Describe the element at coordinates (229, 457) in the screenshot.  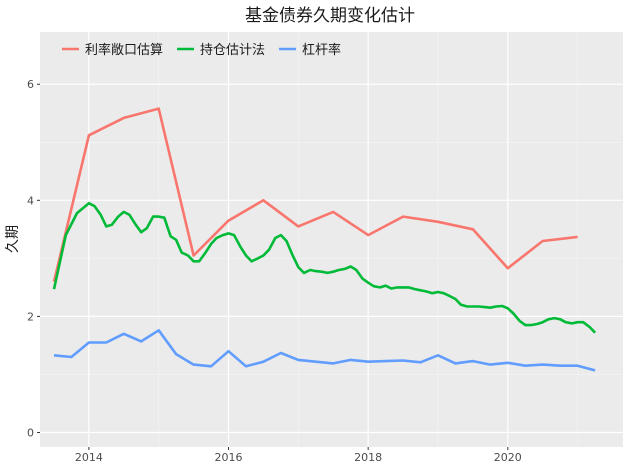
I see `x-tick-label: 2016` at that location.